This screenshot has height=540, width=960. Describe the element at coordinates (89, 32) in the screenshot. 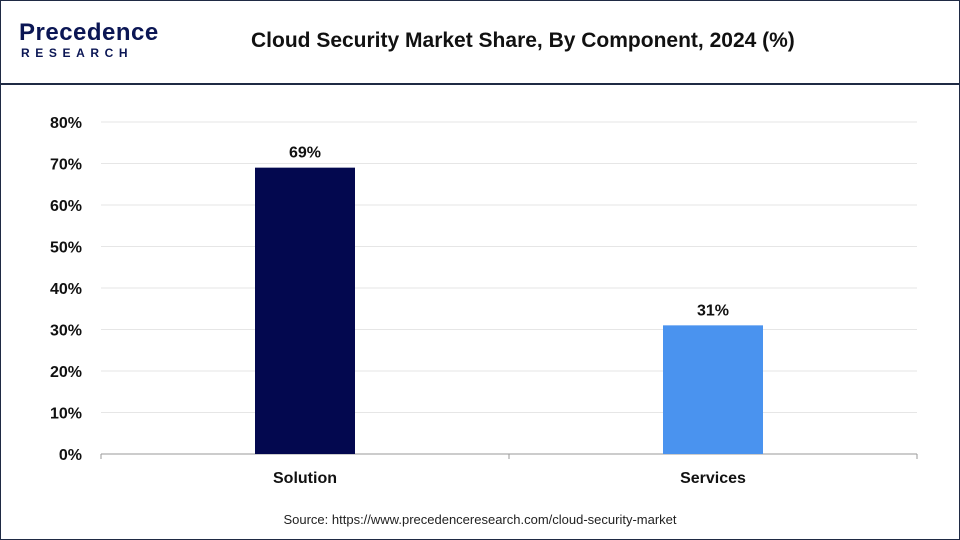

I see `logo-main-text: Precedence` at that location.